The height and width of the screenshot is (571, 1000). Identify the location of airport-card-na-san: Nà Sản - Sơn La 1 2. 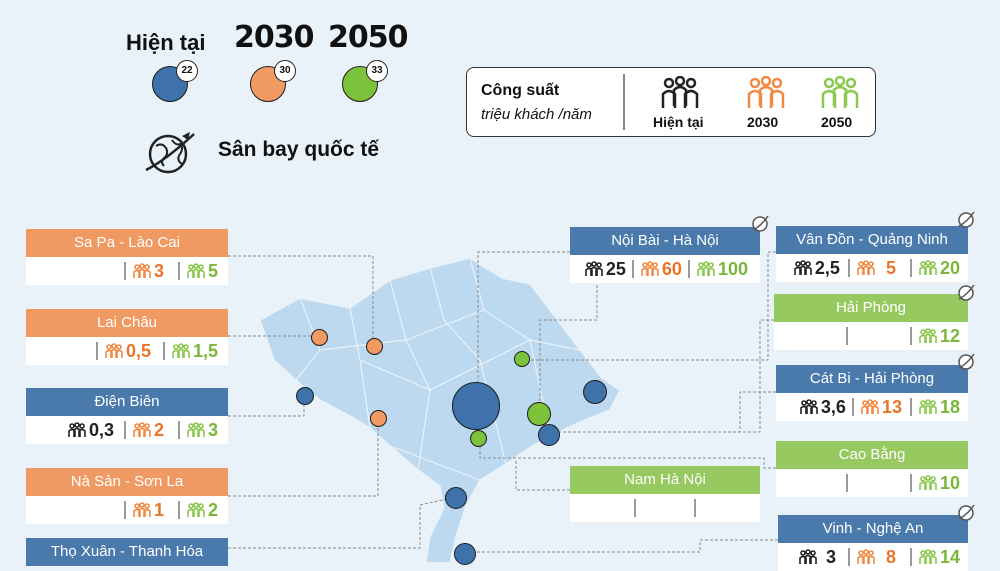
(127, 496).